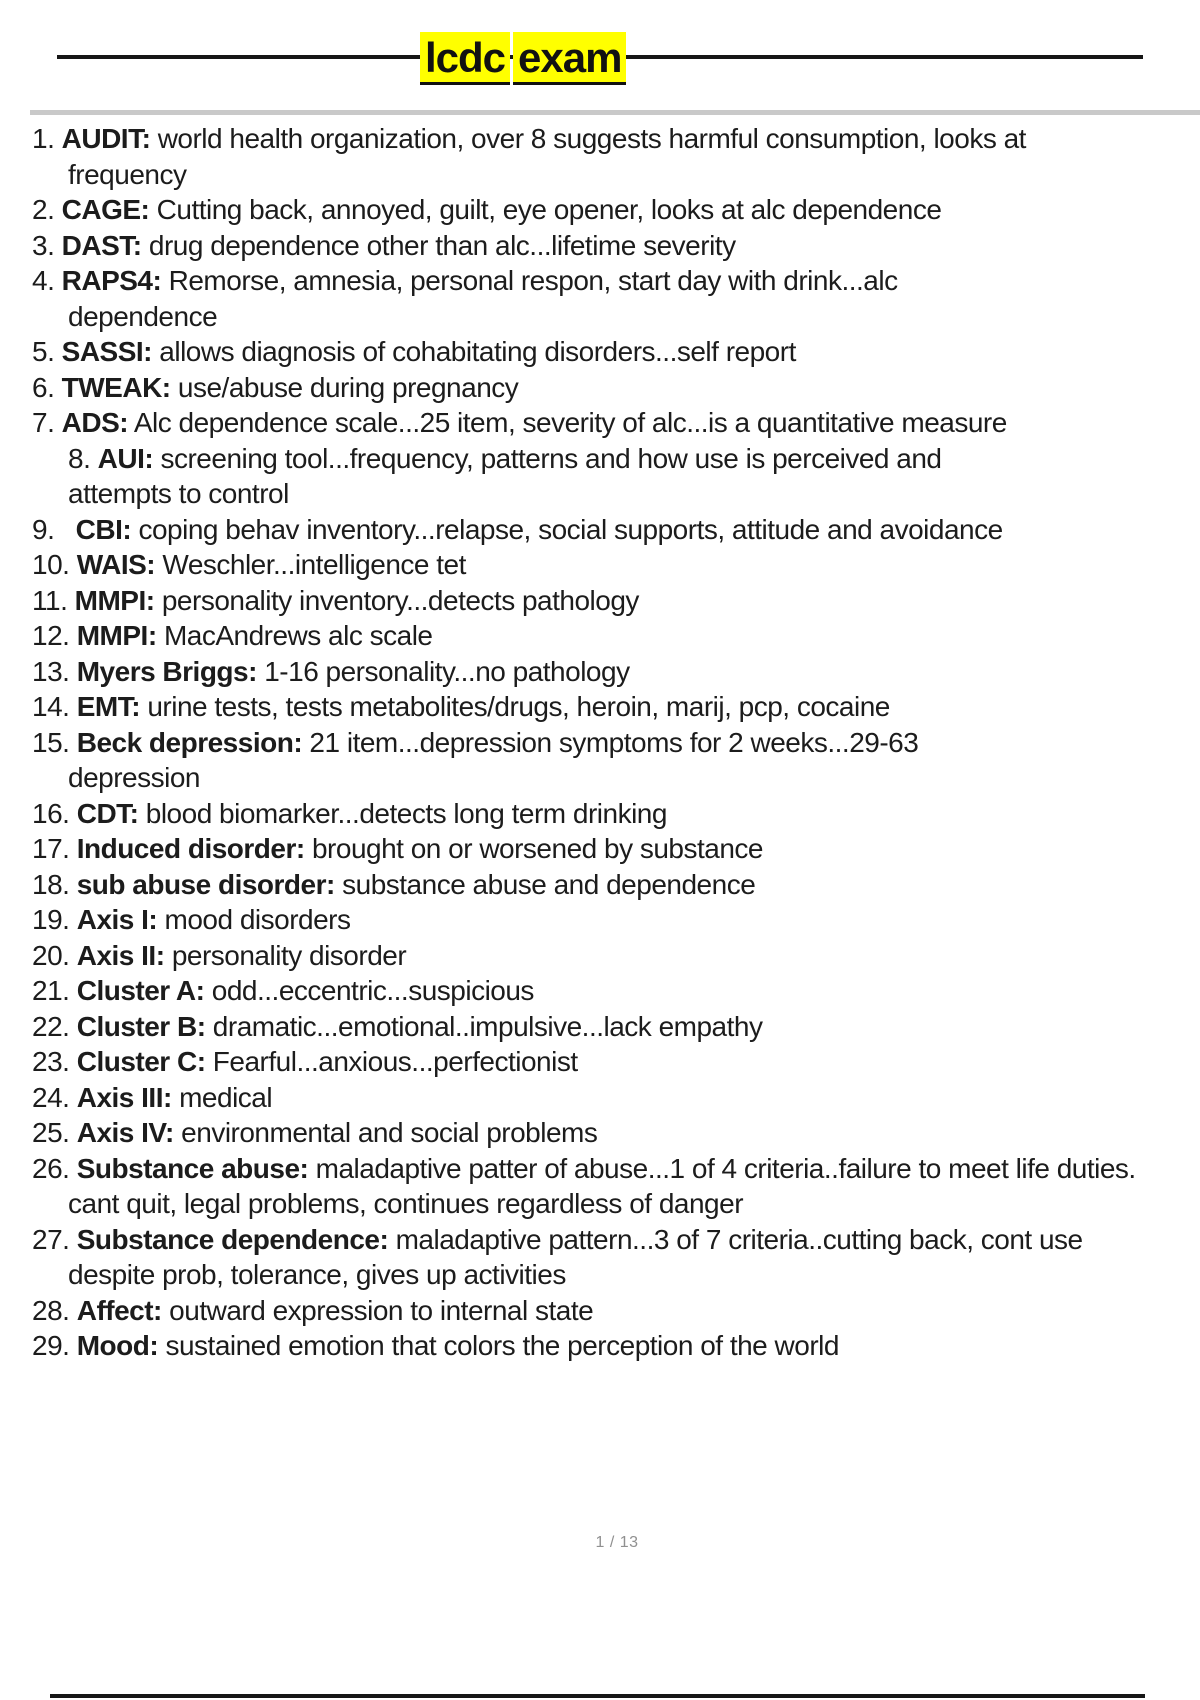 This screenshot has height=1700, width=1200. Describe the element at coordinates (537, 848) in the screenshot. I see `item-desc: brought on or worsened by substance` at that location.